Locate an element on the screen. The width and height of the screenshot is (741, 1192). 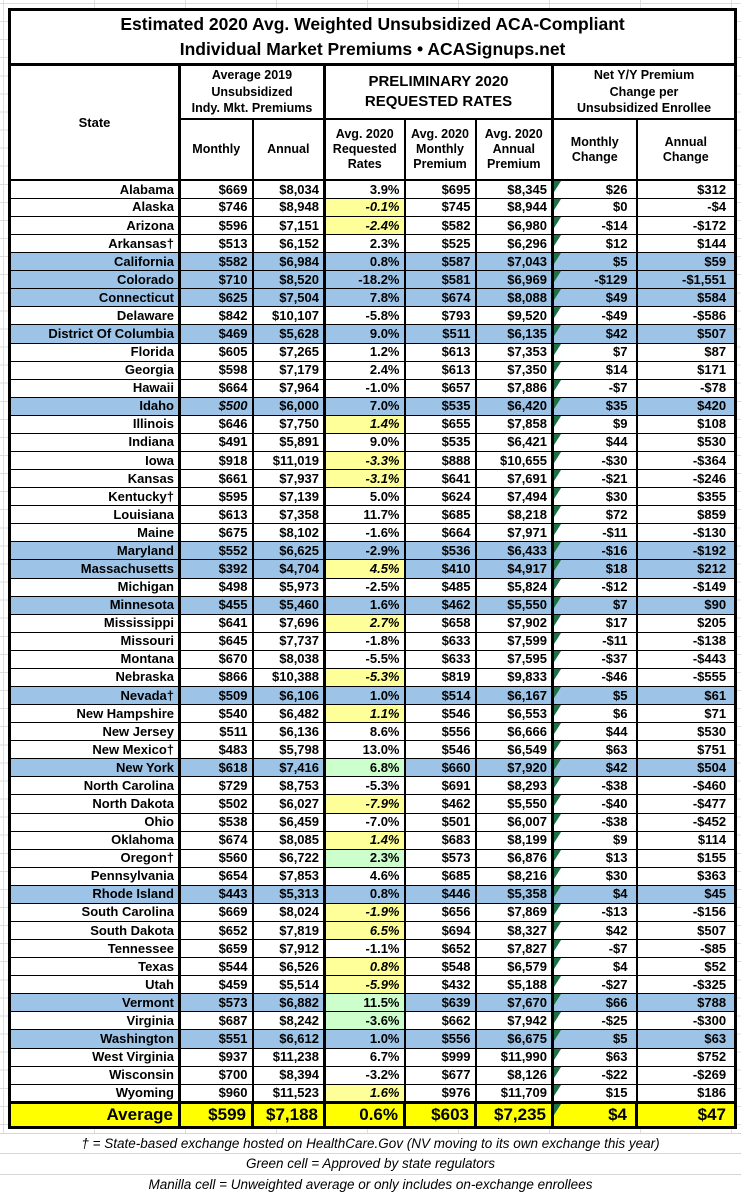
cell-monthly-2019: $469 is located at coordinates (215, 334).